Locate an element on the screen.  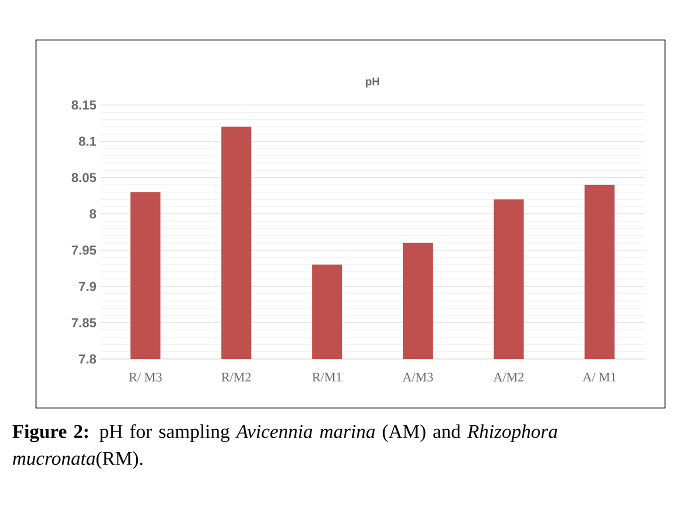
x-tick-label: R/M2 is located at coordinates (236, 377).